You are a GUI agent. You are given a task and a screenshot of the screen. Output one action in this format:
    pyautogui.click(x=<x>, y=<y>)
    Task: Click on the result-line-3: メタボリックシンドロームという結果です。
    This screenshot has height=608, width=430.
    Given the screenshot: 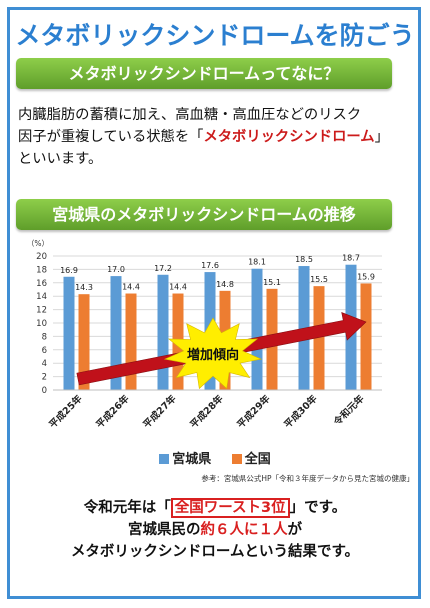 What is the action you would take?
    pyautogui.click(x=215, y=552)
    